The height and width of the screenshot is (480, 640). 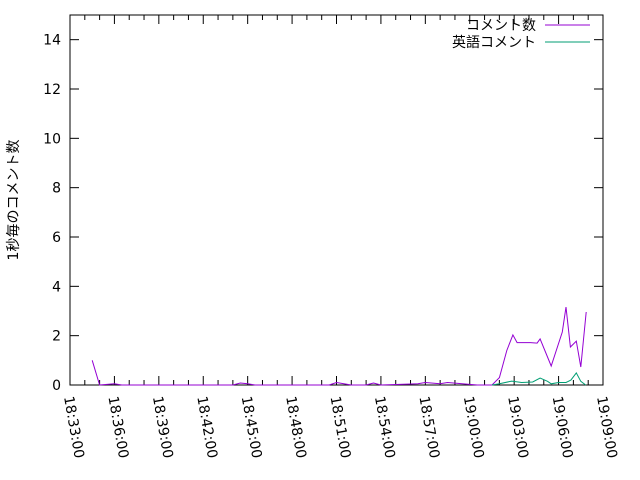 What do you see at coordinates (206, 427) in the screenshot?
I see `x-tick-label: 18:42:00` at bounding box center [206, 427].